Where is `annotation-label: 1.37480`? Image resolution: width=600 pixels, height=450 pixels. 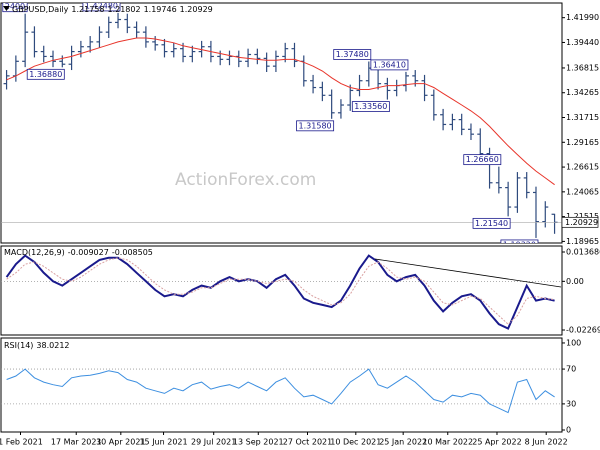 annotation-label: 1.37480 is located at coordinates (352, 54).